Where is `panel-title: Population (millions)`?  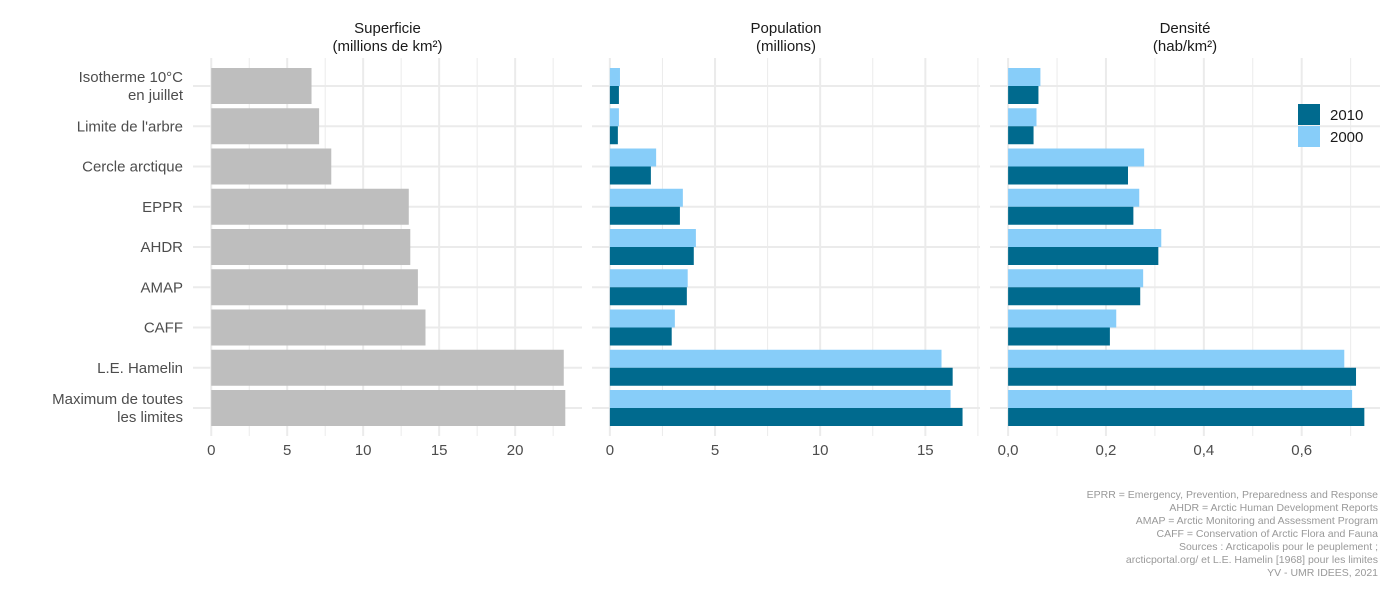 panel-title: Population (millions) is located at coordinates (786, 37).